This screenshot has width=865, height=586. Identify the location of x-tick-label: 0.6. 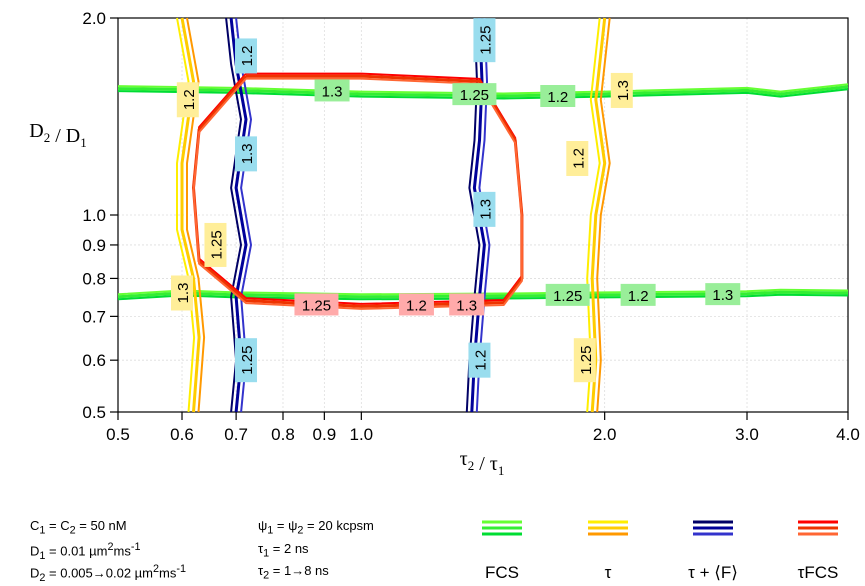
(182, 434).